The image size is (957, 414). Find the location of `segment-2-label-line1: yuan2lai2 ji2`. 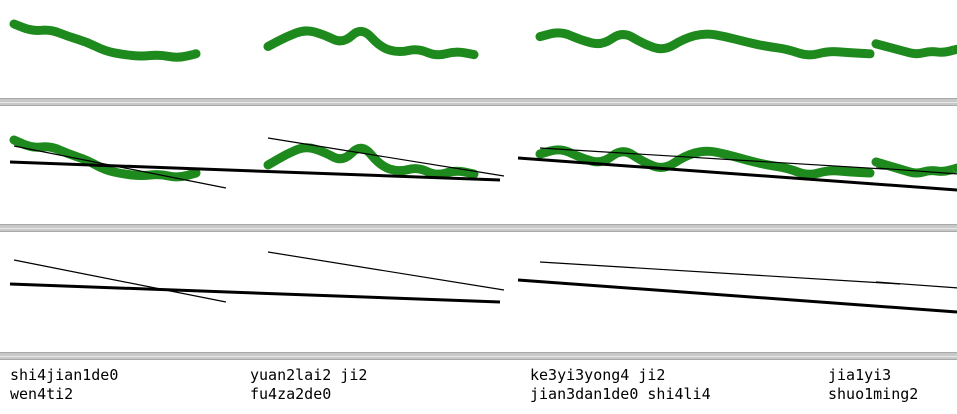

segment-2-label-line1: yuan2lai2 ji2 is located at coordinates (309, 375).